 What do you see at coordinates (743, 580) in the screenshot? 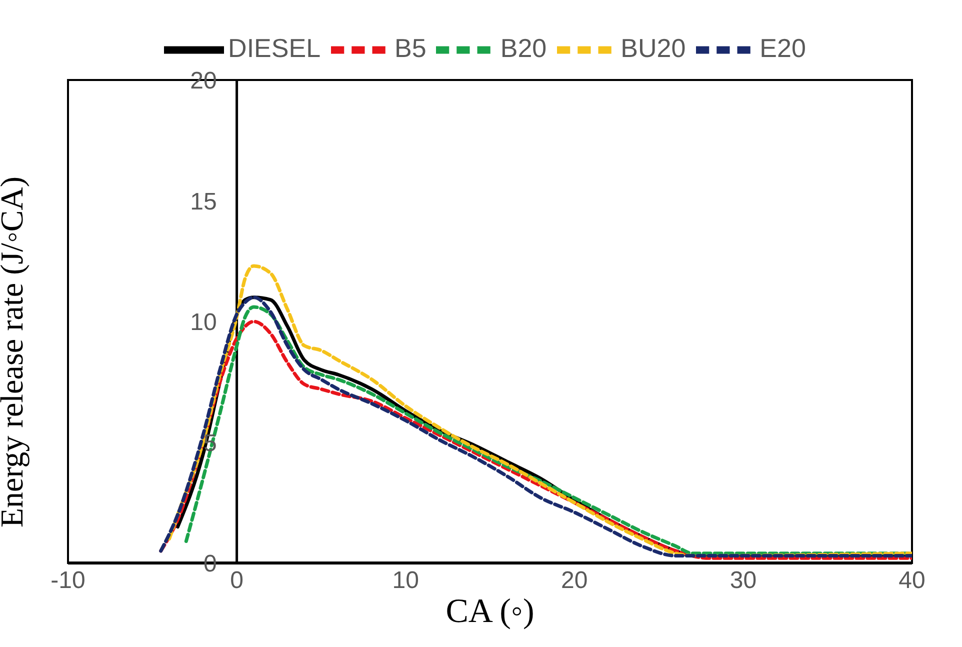
I see `x-tick-label: 30` at bounding box center [743, 580].